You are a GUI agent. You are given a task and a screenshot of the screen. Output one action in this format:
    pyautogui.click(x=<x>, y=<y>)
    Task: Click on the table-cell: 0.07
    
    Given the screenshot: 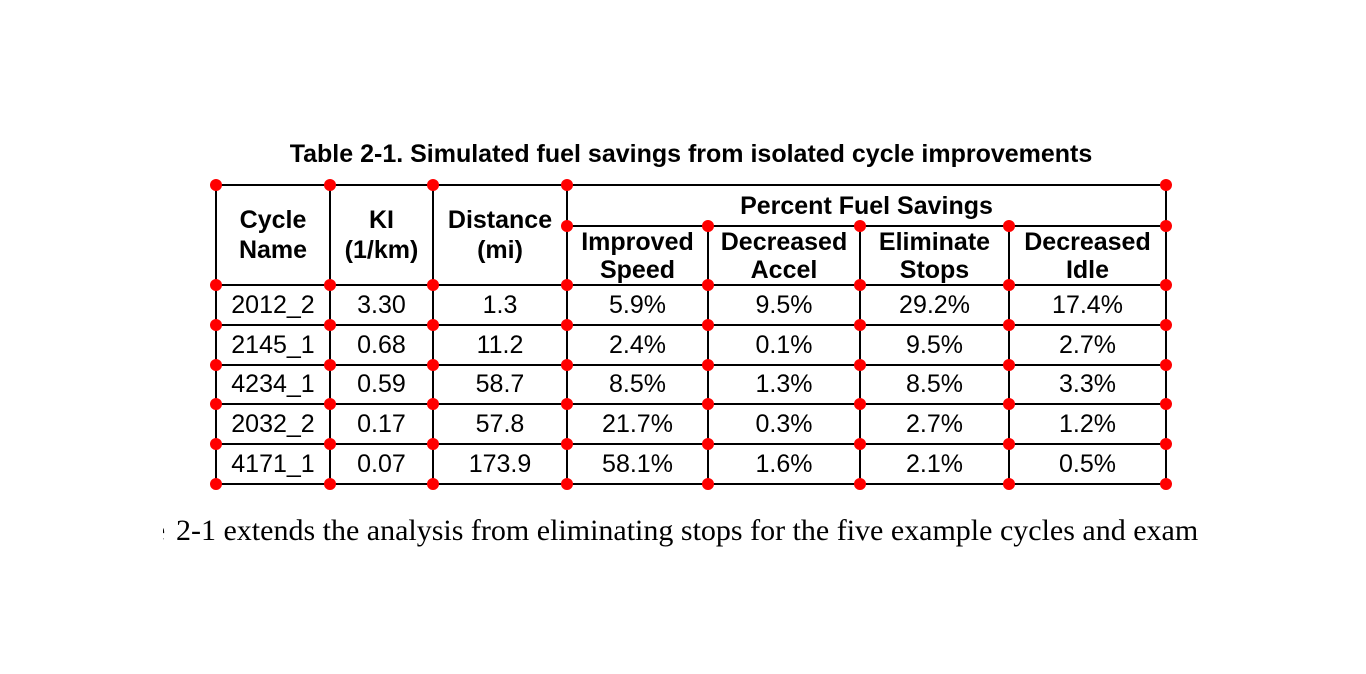 What is the action you would take?
    pyautogui.click(x=381, y=463)
    